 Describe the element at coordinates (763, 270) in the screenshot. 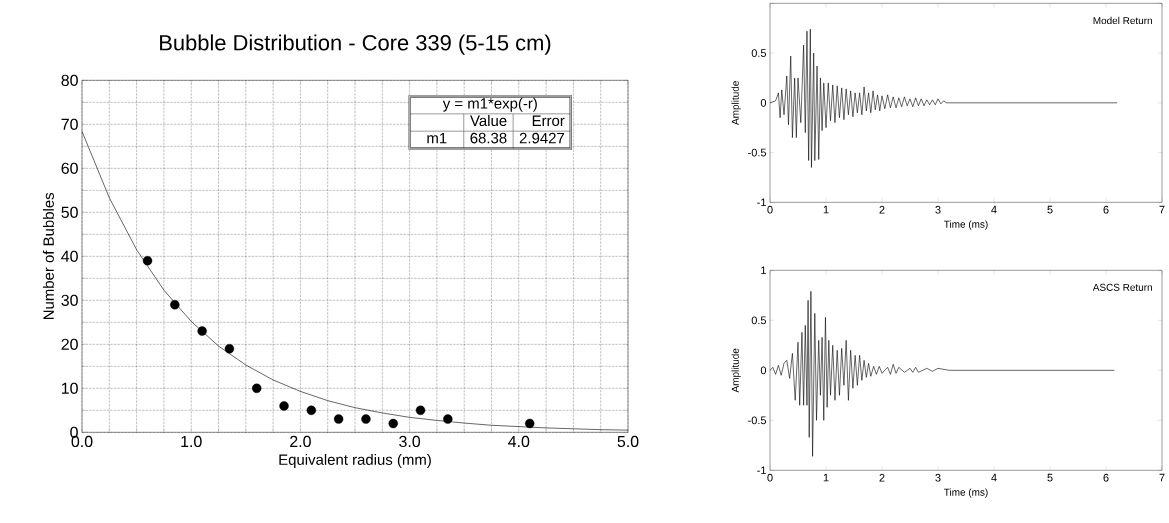

I see `y-tick-label: 1` at that location.